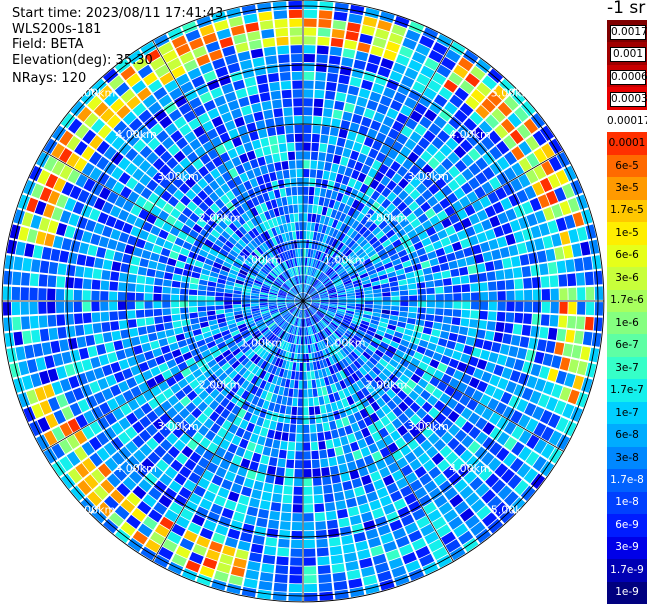  Describe the element at coordinates (49, 78) in the screenshot. I see `nrays-text: NRays: 120` at that location.